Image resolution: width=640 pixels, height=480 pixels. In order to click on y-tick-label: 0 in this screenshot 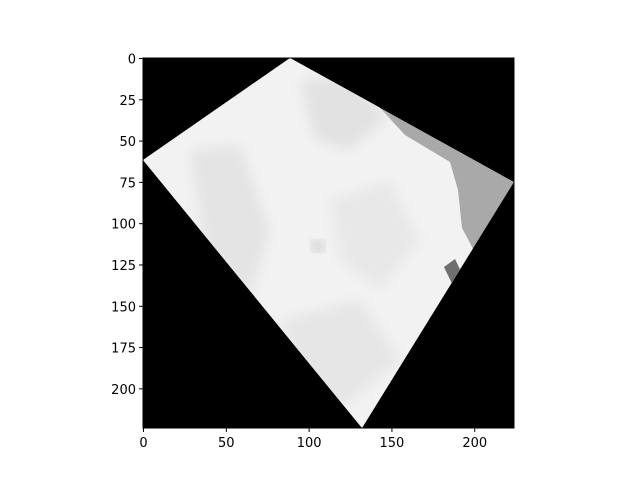, I will do `click(132, 60)`.